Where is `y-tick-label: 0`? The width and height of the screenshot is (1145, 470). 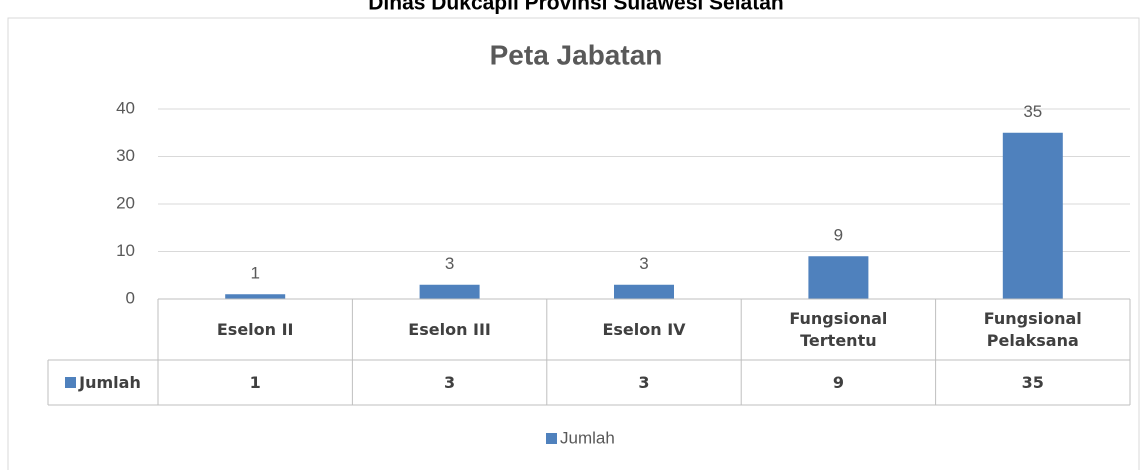
y-tick-label: 0 is located at coordinates (130, 297).